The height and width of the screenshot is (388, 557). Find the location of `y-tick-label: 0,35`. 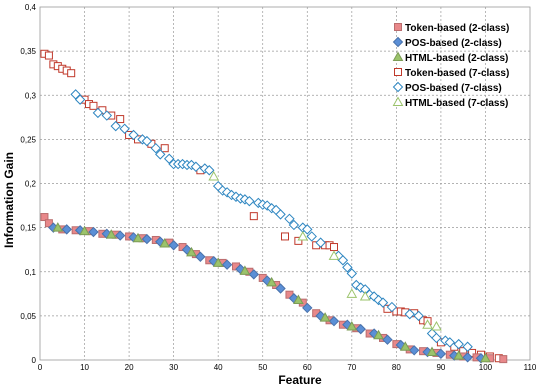

y-tick-label: 0,35 is located at coordinates (28, 51).